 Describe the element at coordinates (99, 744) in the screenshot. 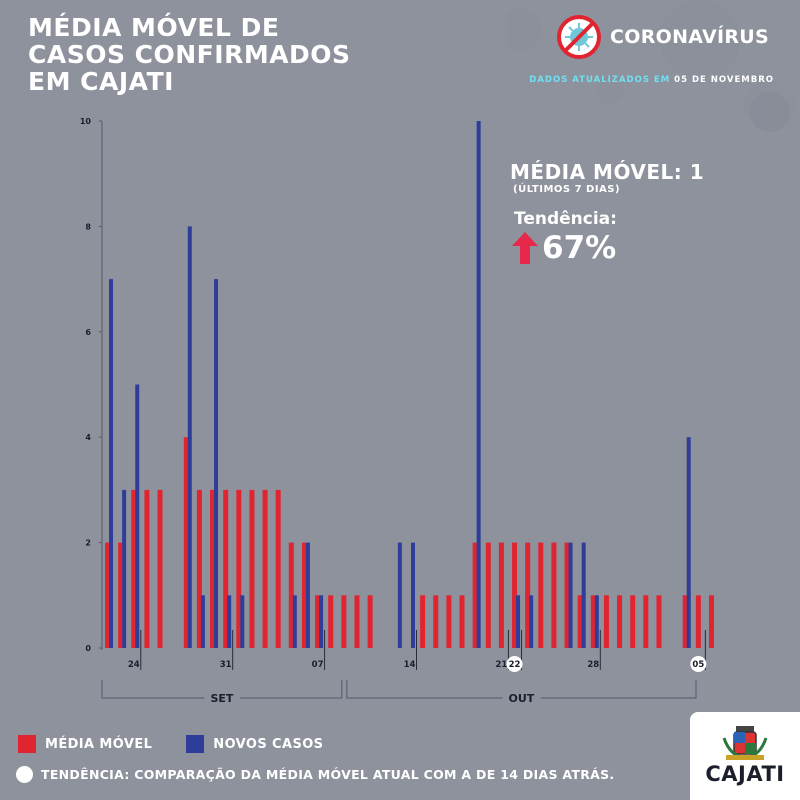

I see `legend-label: MÉDIA MÓVEL` at that location.